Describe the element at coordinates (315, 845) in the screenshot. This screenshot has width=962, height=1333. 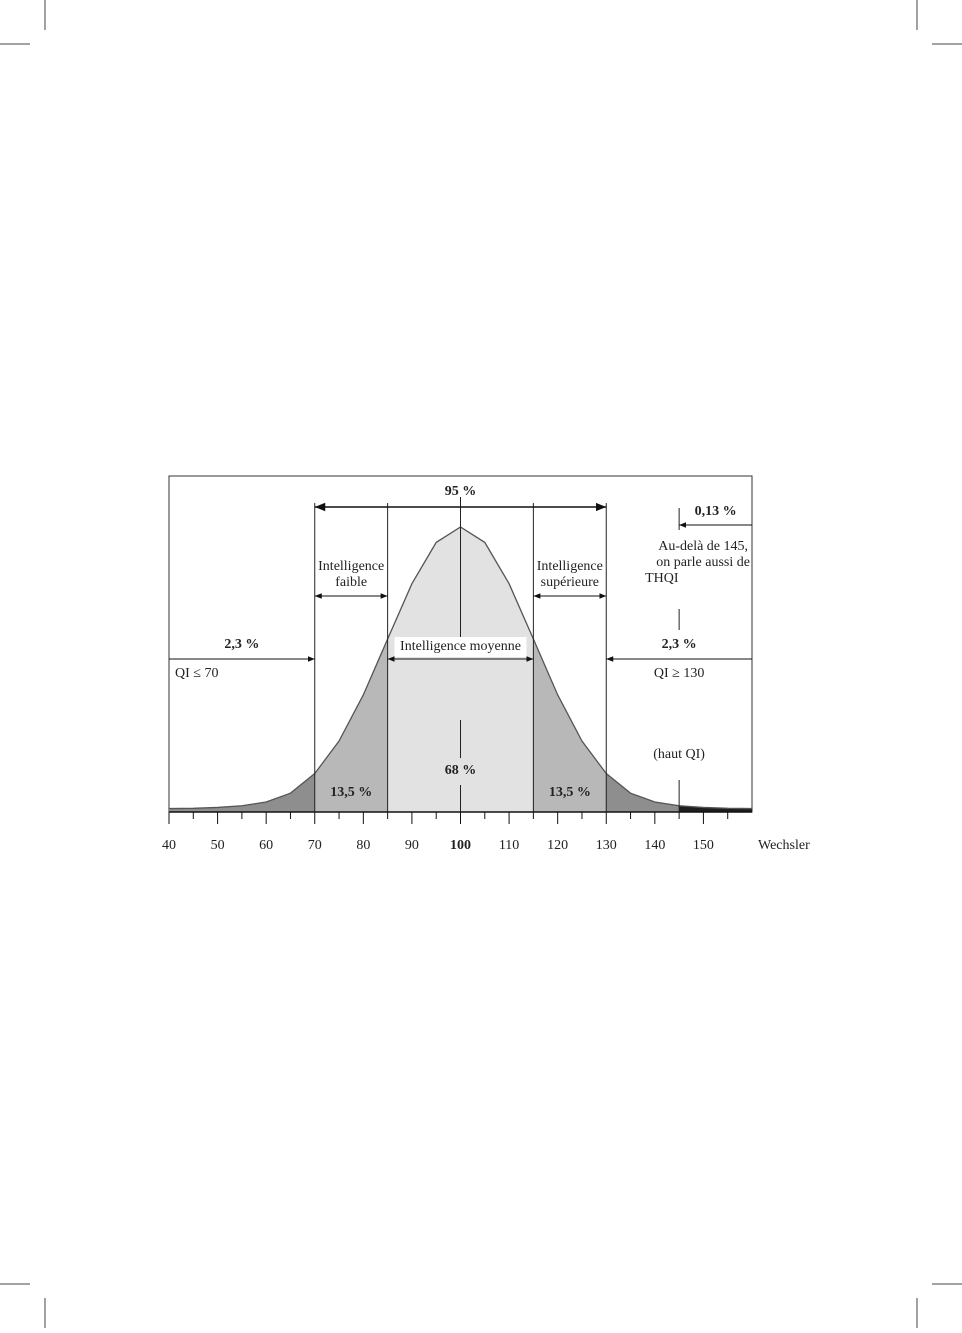
I see `x-tick-label: 70` at that location.